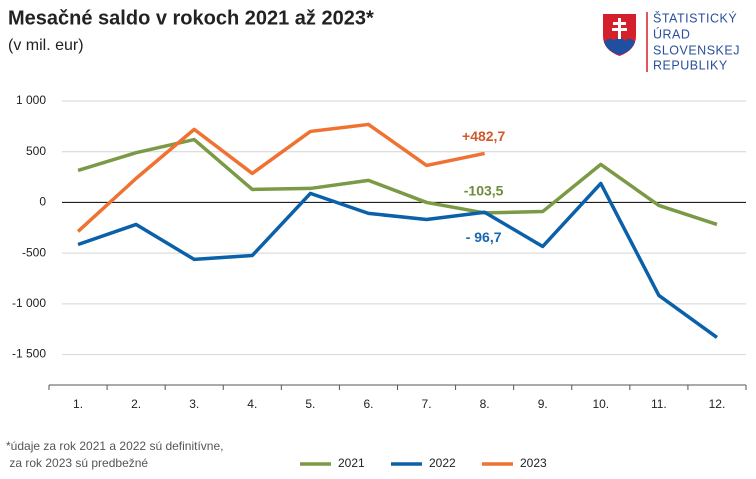  I want to click on data-label: -103,5, so click(484, 191).